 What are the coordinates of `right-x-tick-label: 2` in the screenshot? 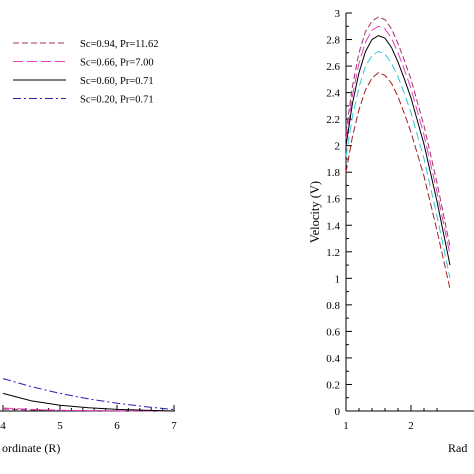 It's located at (411, 426).